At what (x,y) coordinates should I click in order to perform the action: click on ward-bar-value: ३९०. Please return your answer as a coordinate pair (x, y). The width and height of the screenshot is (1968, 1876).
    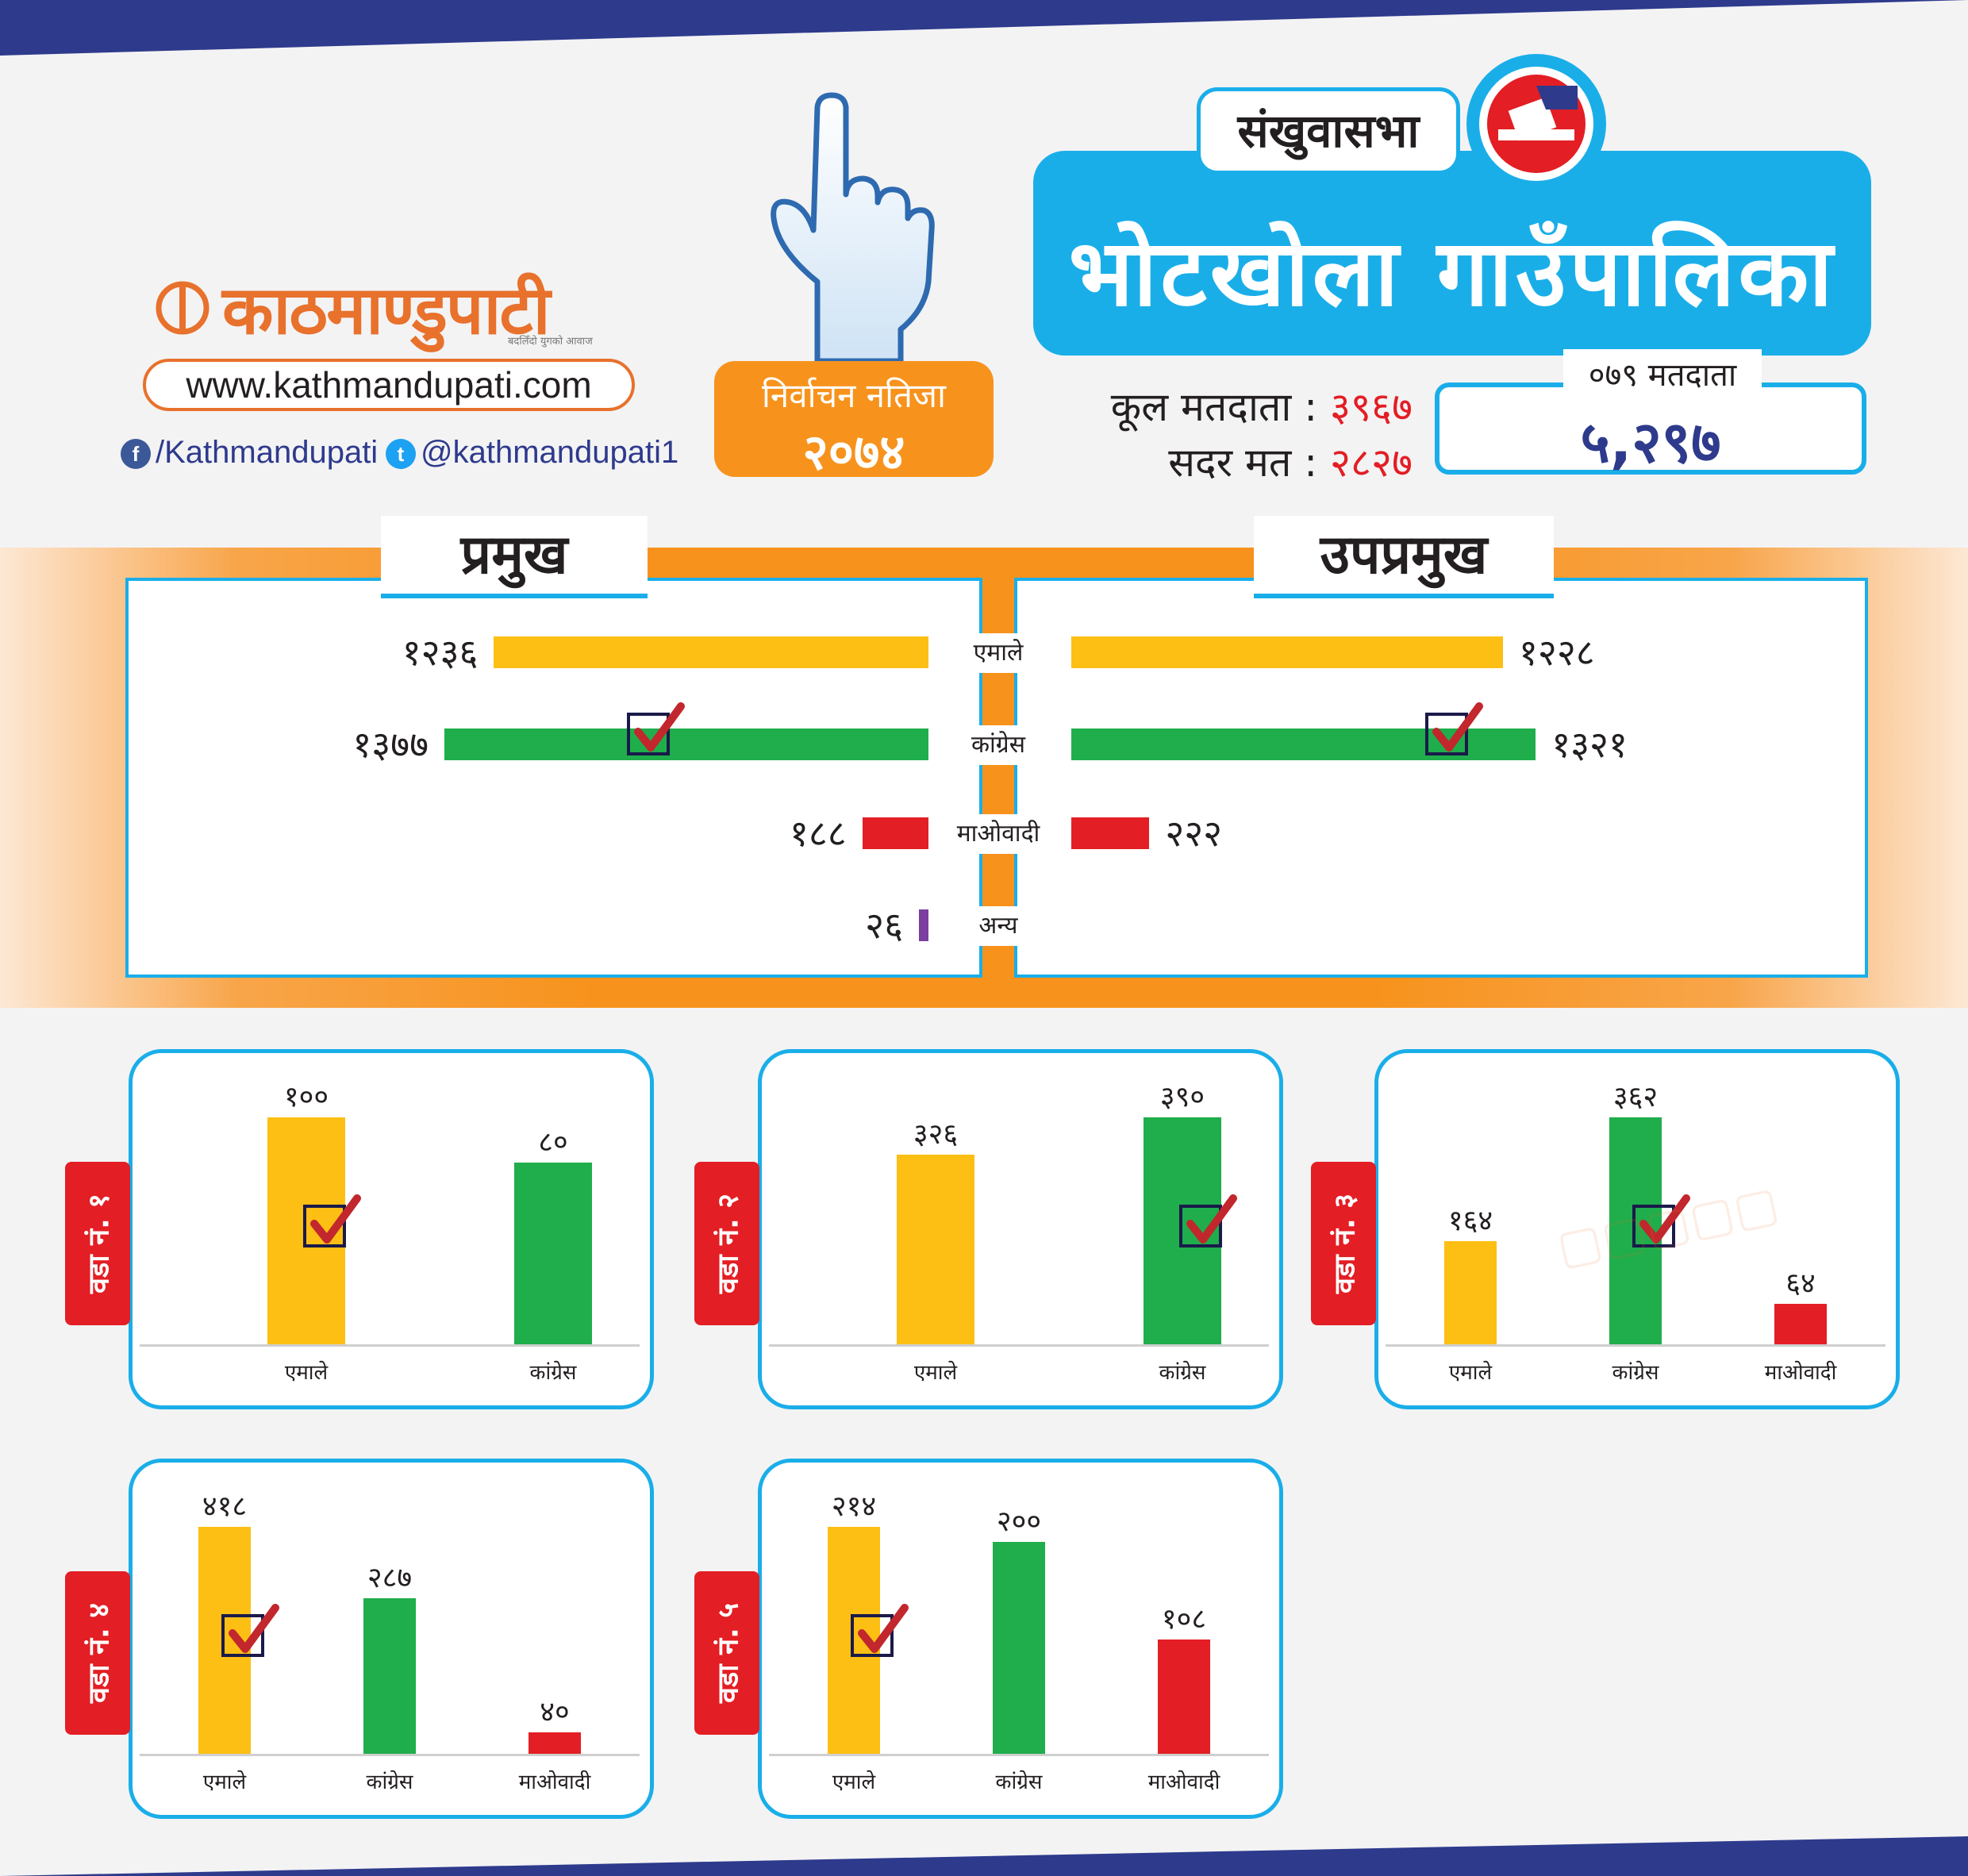
    Looking at the image, I should click on (1182, 1097).